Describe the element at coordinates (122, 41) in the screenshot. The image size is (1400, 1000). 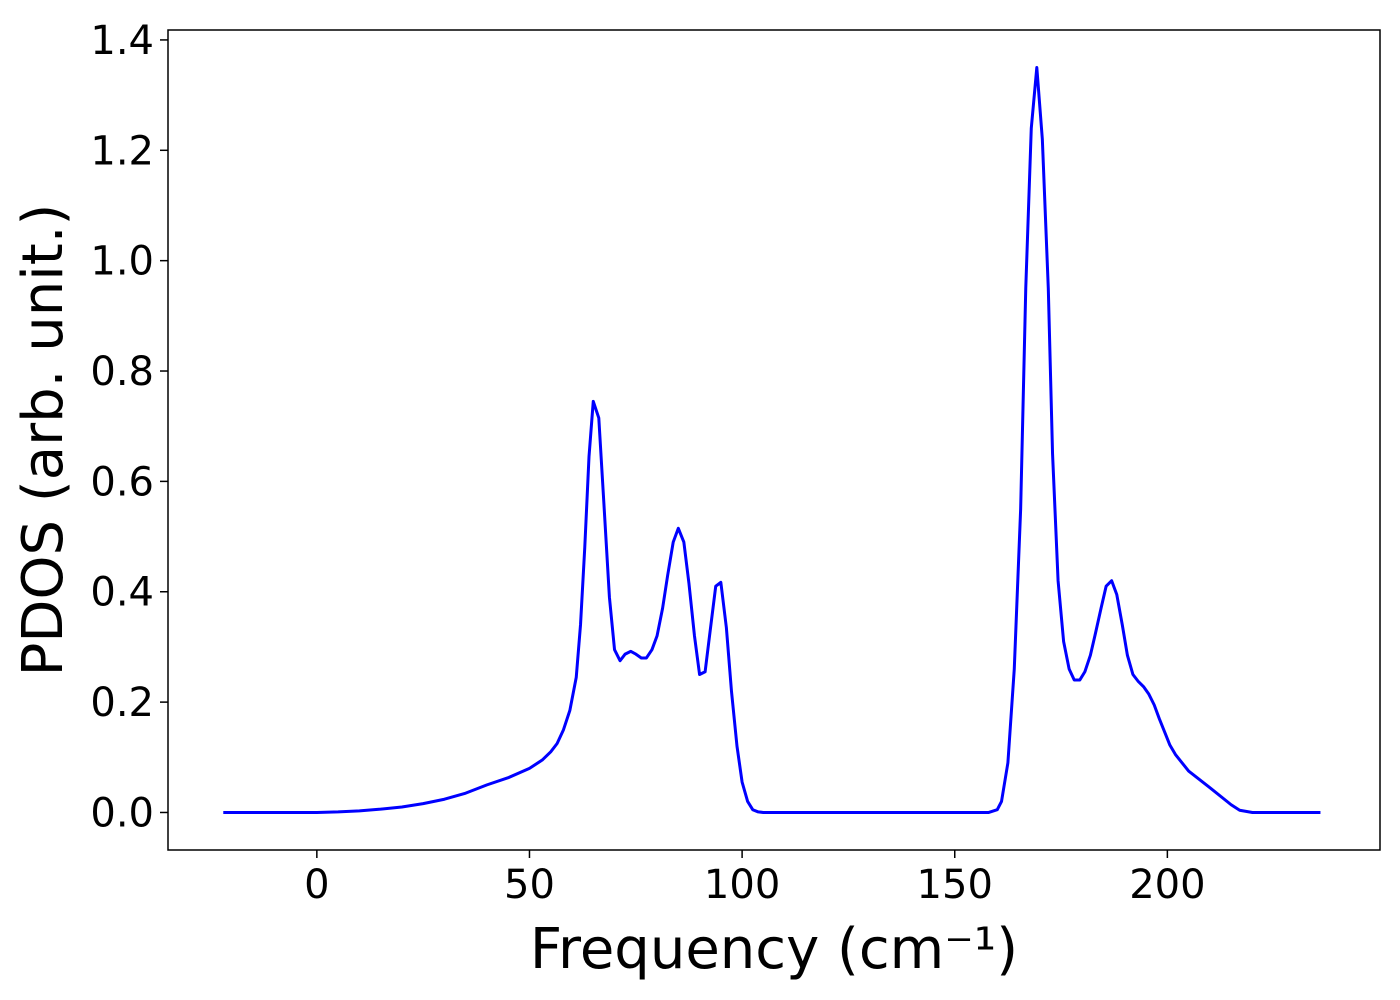
I see `y-tick-label: 1.4` at that location.